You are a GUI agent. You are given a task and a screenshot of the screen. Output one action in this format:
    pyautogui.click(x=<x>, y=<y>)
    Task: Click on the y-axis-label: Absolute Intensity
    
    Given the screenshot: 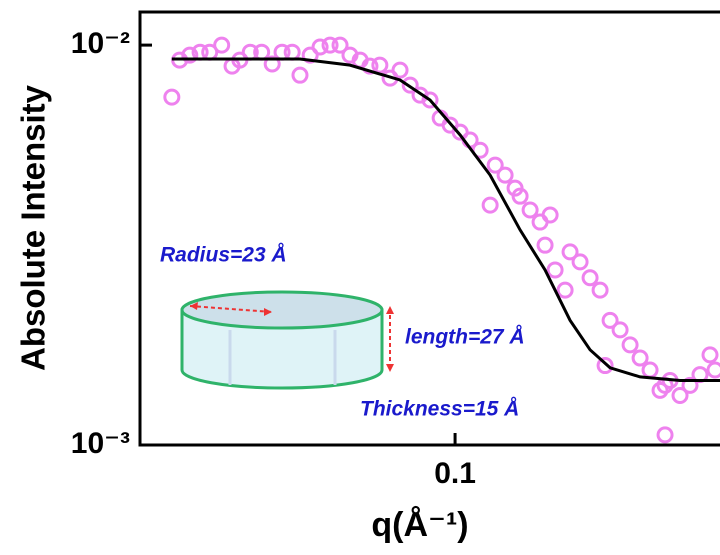 What is the action you would take?
    pyautogui.click(x=33, y=227)
    